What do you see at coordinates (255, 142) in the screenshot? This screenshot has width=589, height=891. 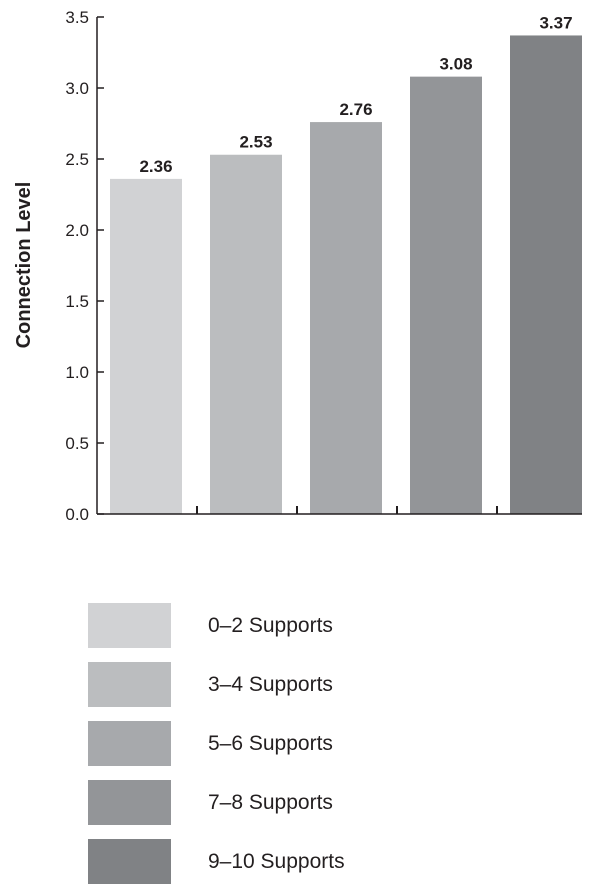 I see `bar-value-label: 2.53` at bounding box center [255, 142].